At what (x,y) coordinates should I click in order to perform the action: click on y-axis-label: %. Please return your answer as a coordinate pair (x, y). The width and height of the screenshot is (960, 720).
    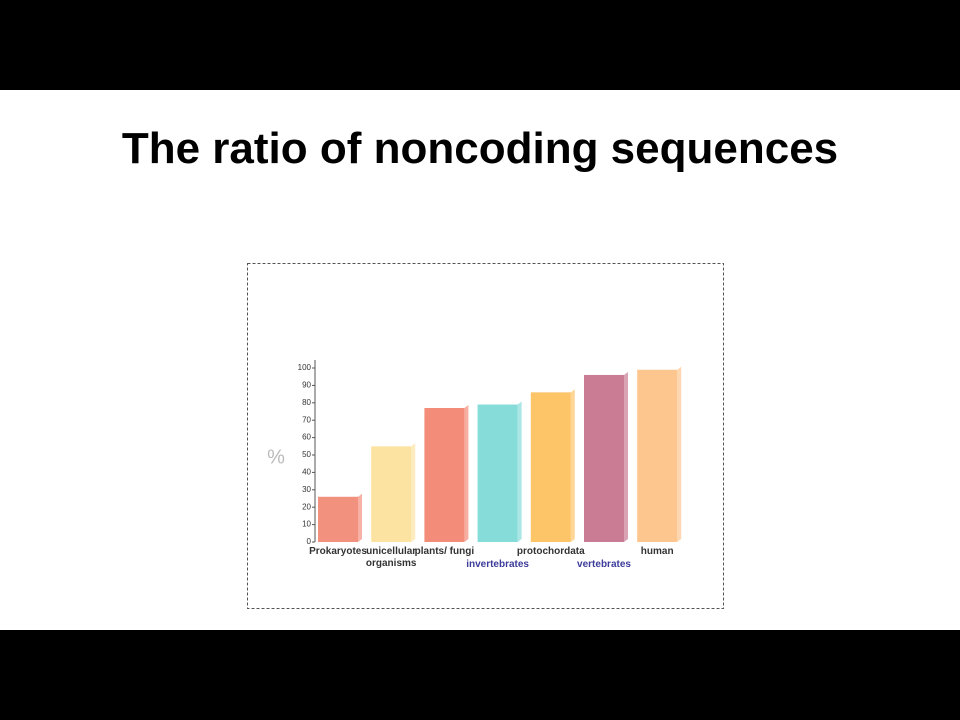
    Looking at the image, I should click on (276, 457).